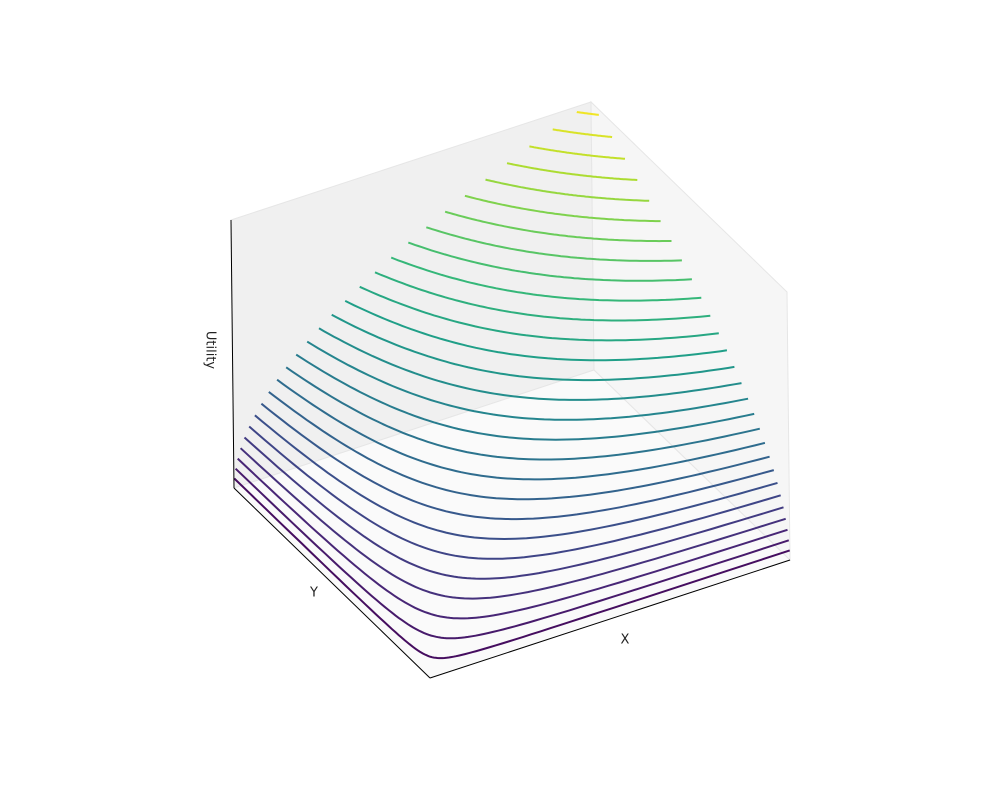 The width and height of the screenshot is (1000, 800). What do you see at coordinates (232, 354) in the screenshot?
I see `z-axis-line` at bounding box center [232, 354].